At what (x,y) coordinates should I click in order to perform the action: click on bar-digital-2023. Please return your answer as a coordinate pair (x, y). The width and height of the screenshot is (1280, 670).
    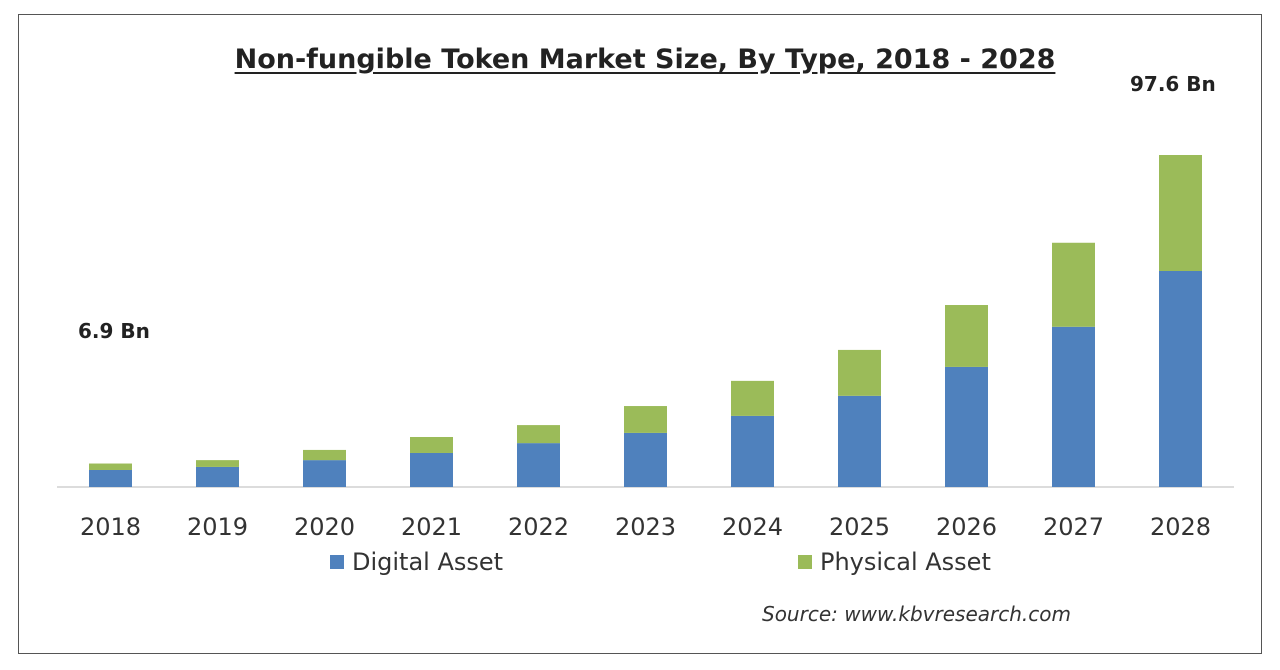
    Looking at the image, I should click on (645, 459).